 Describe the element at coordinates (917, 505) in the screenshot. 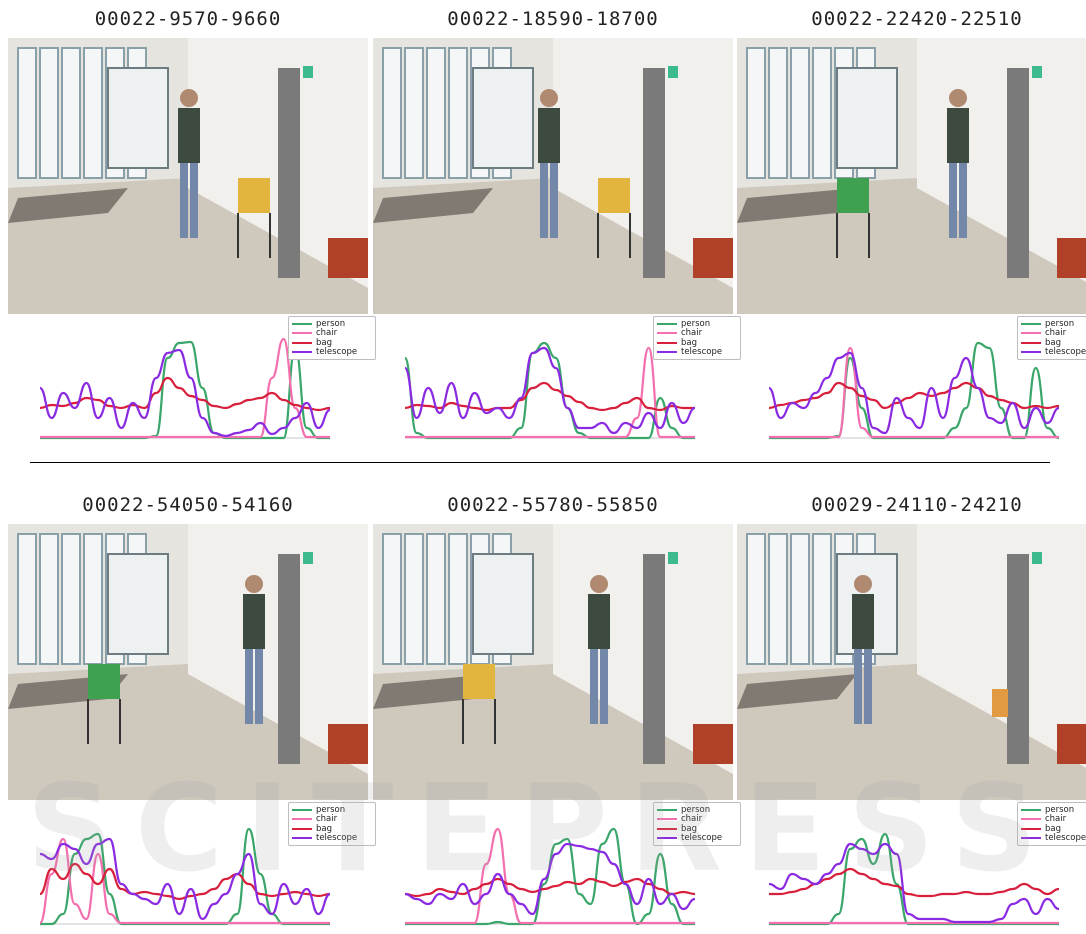

I see `clip-title: 00029-24110-24210` at that location.